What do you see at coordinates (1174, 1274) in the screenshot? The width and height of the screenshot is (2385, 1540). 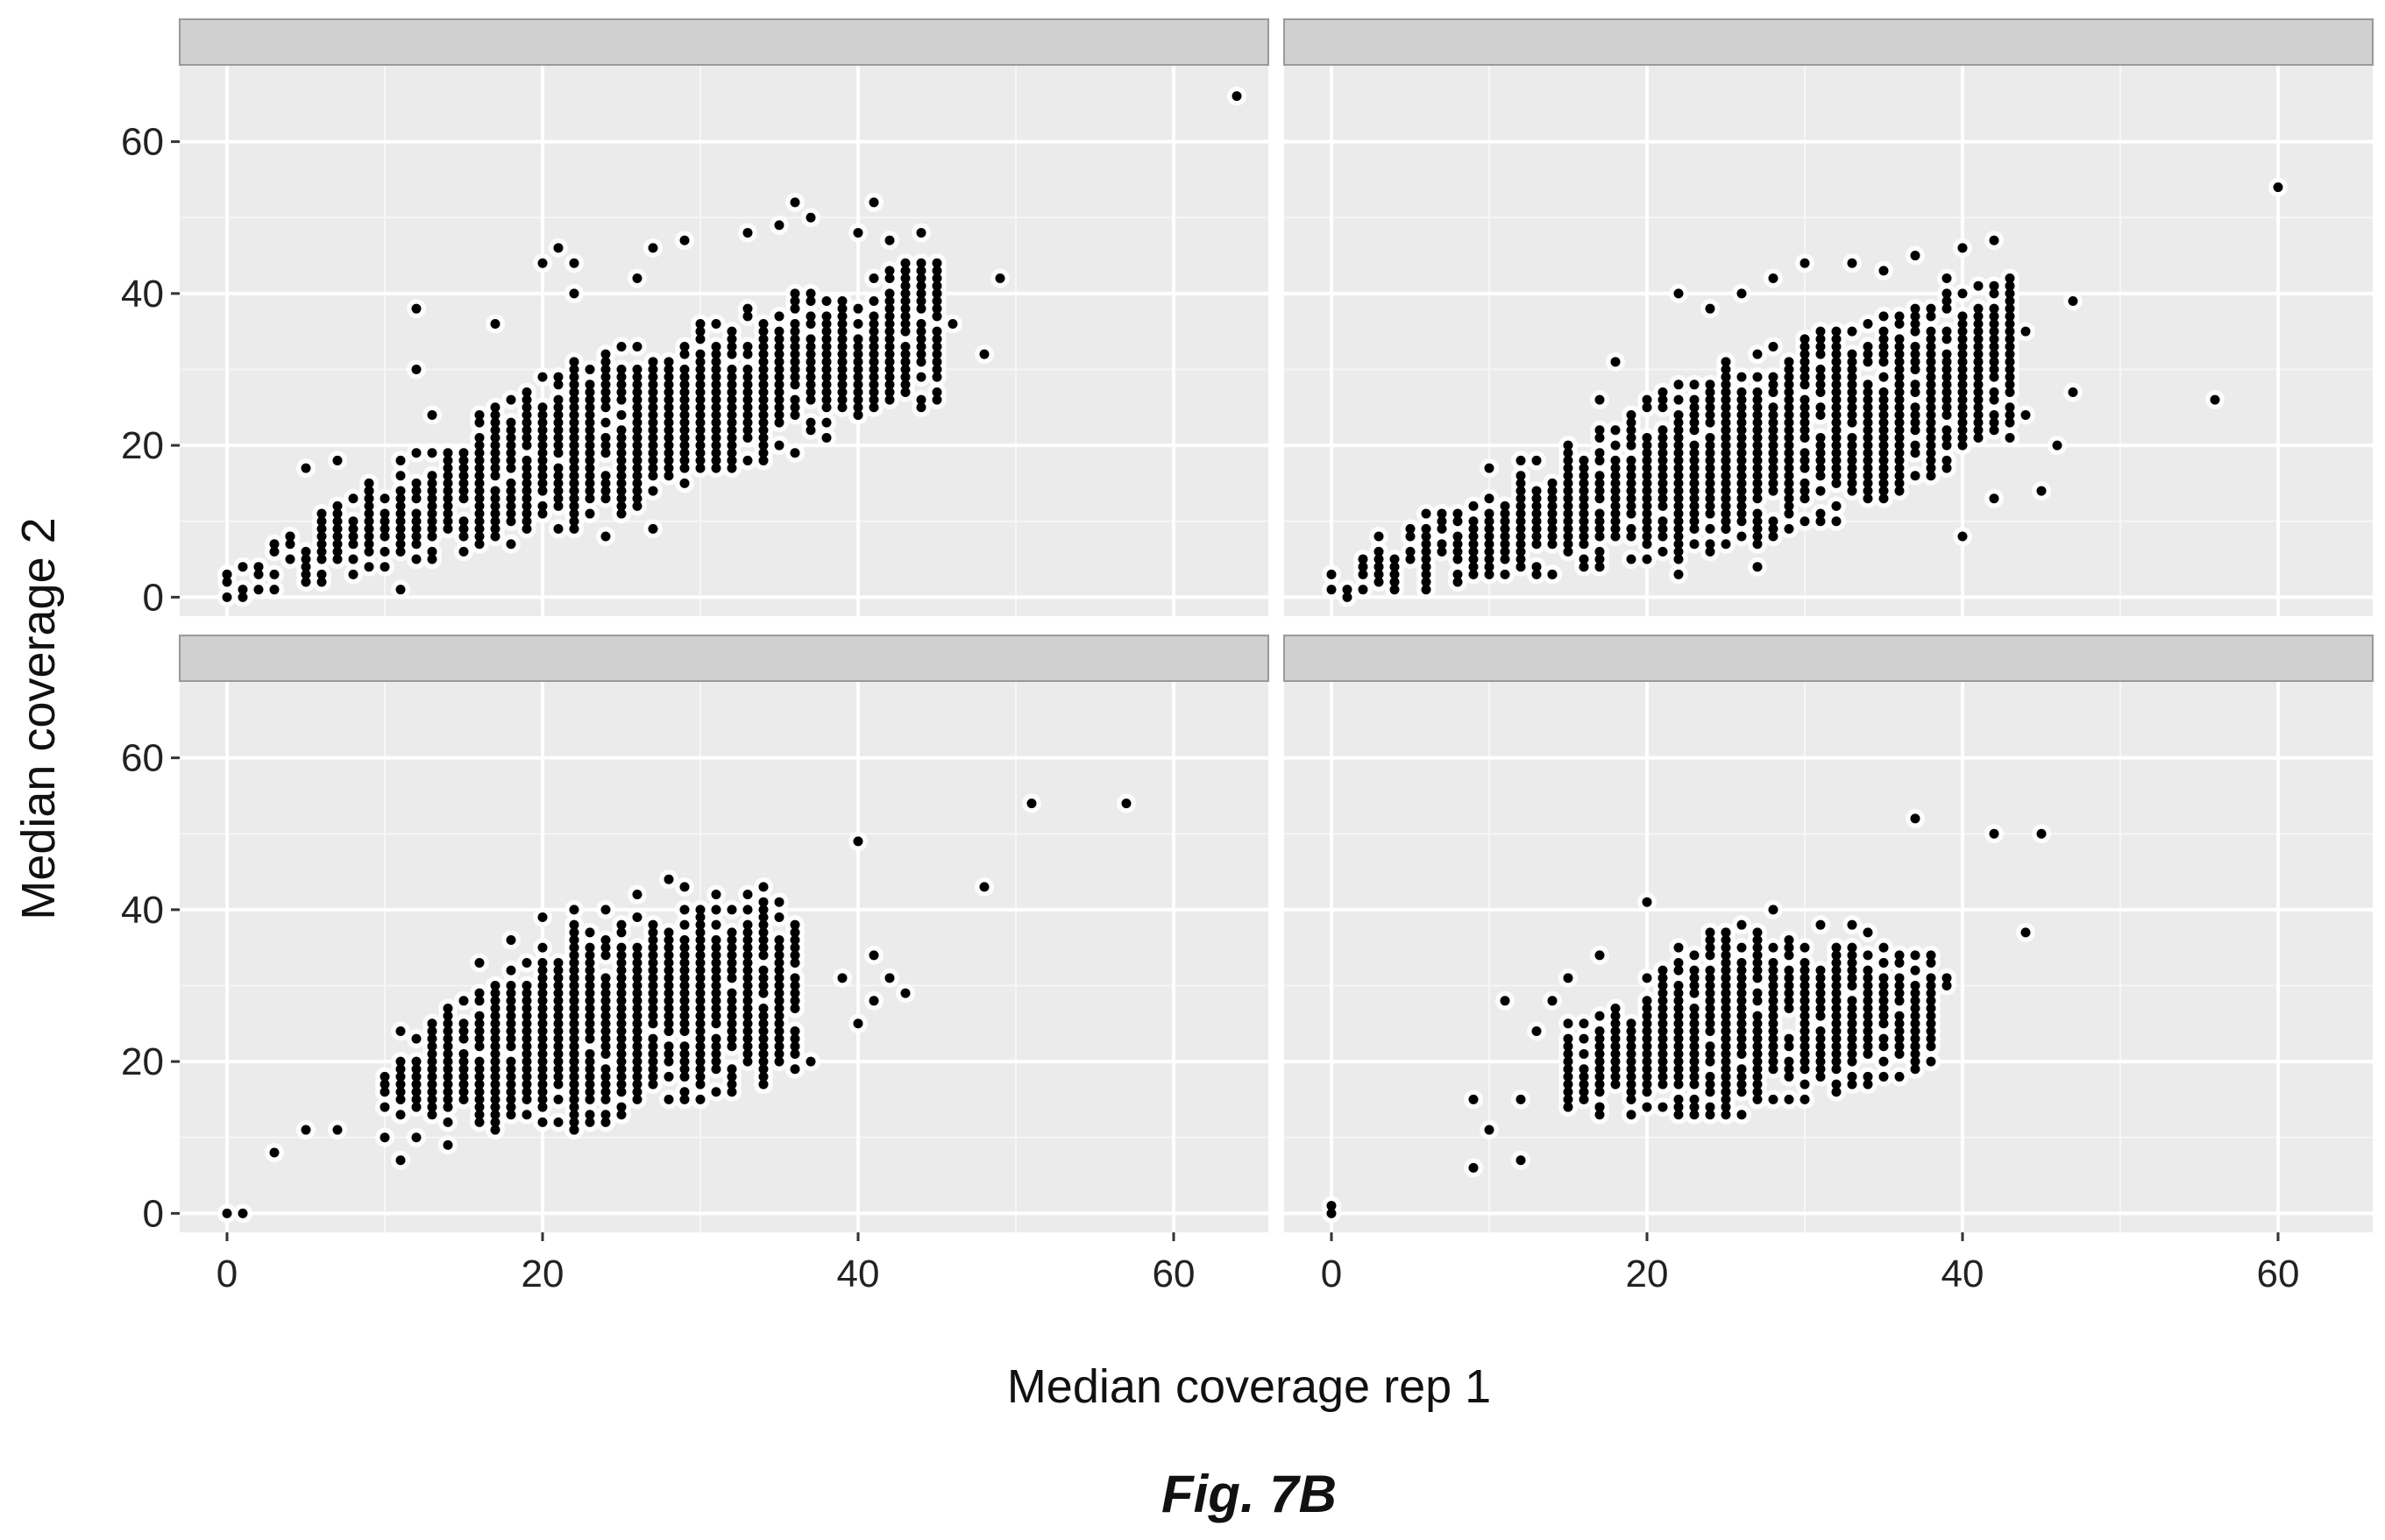 I see `x-tick-label: 60` at bounding box center [1174, 1274].